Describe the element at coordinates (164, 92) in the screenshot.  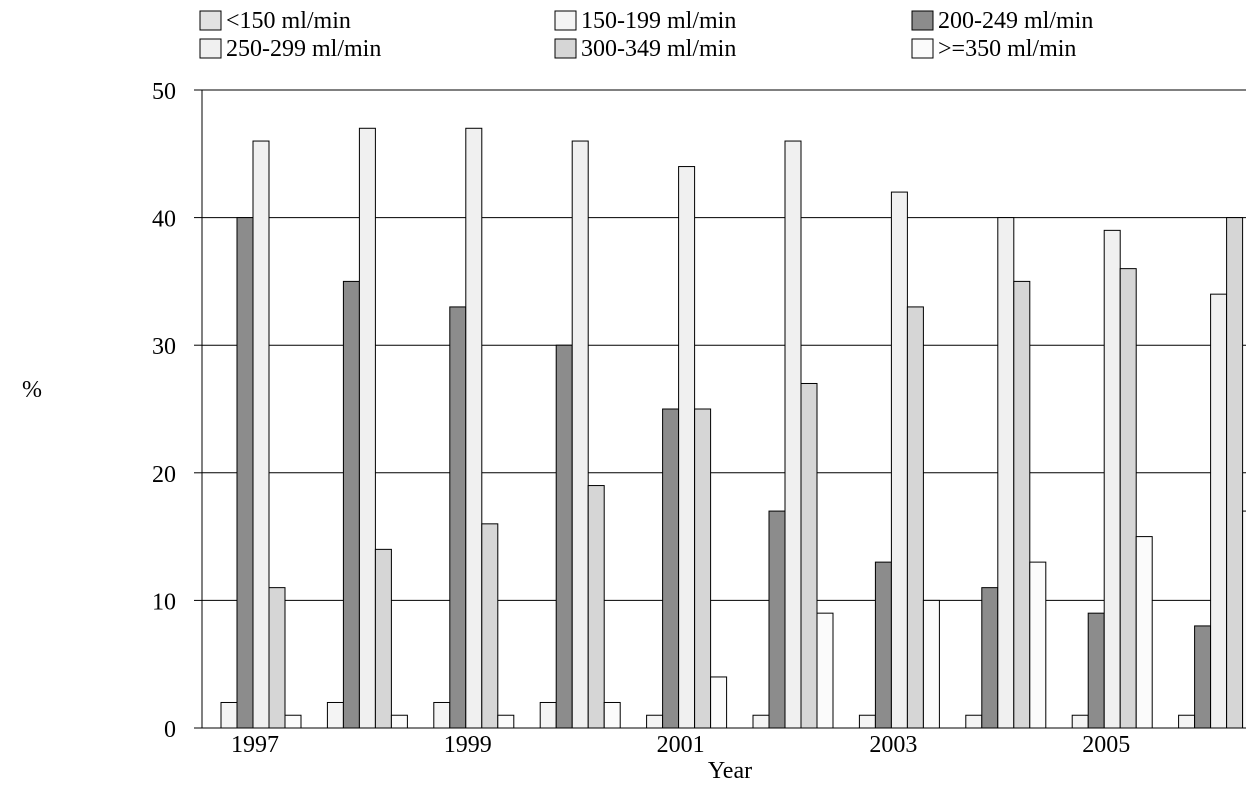
I see `y-tick-label: 50` at that location.